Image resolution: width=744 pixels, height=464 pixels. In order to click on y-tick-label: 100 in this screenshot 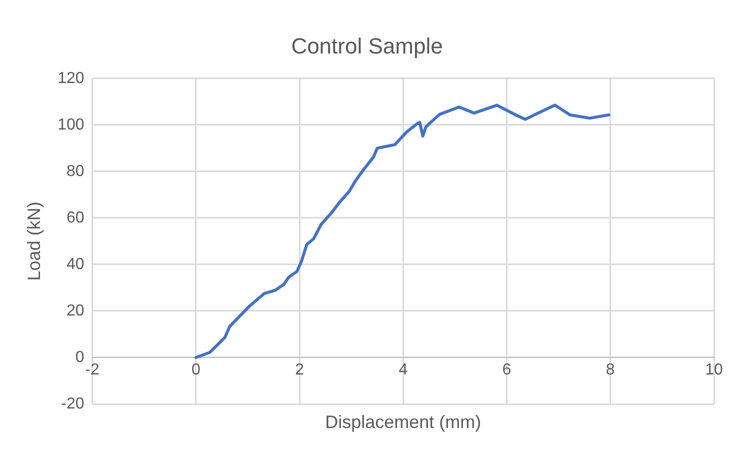, I will do `click(71, 125)`.